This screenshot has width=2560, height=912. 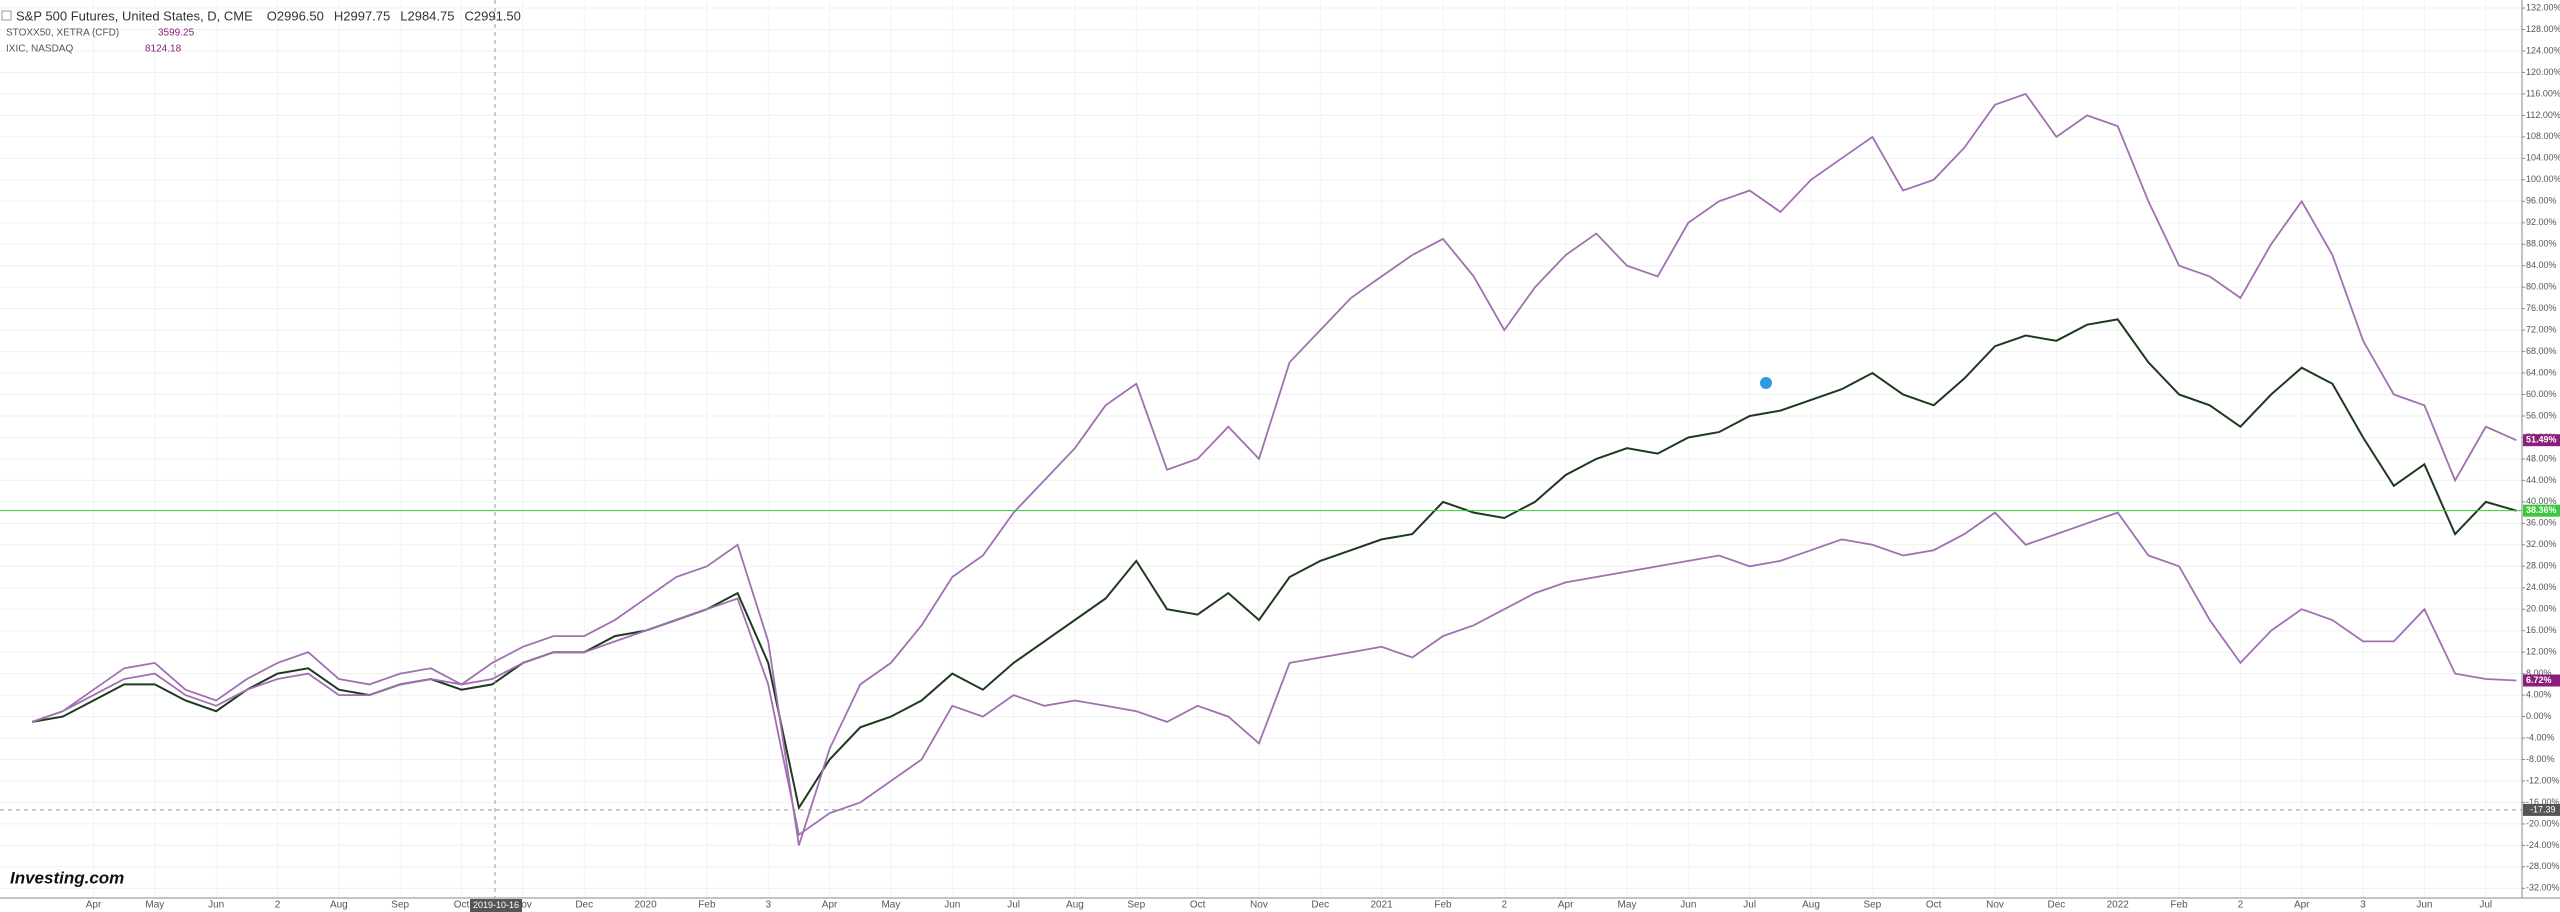 What do you see at coordinates (2543, 888) in the screenshot?
I see `y-tick-label: -32.00%` at bounding box center [2543, 888].